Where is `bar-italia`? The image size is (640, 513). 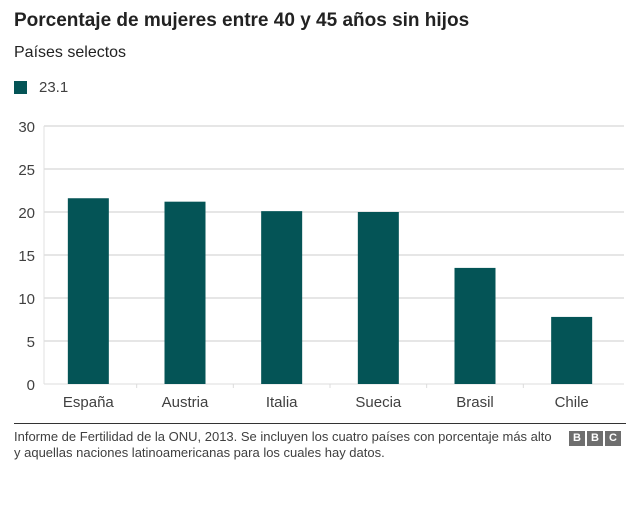 bar-italia is located at coordinates (282, 297).